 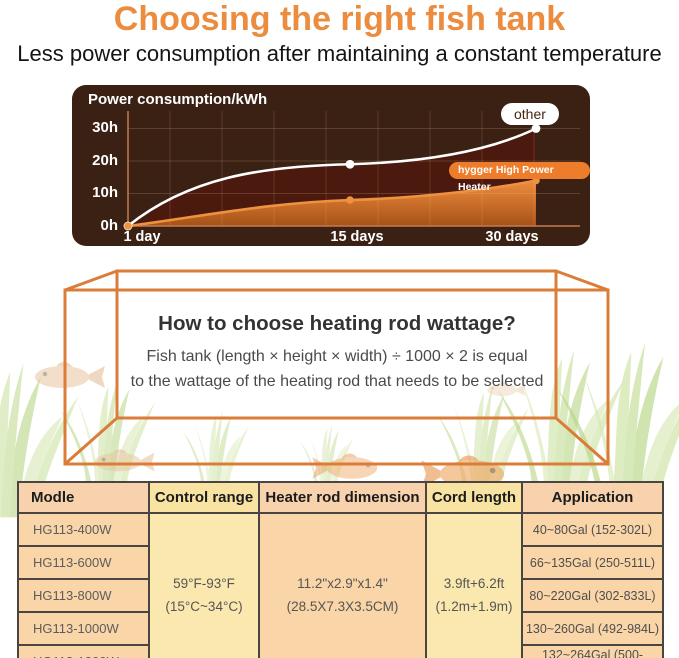 I want to click on table-row: HG113-1200W 132~264Gal (500-1000L), so click(x=340, y=651).